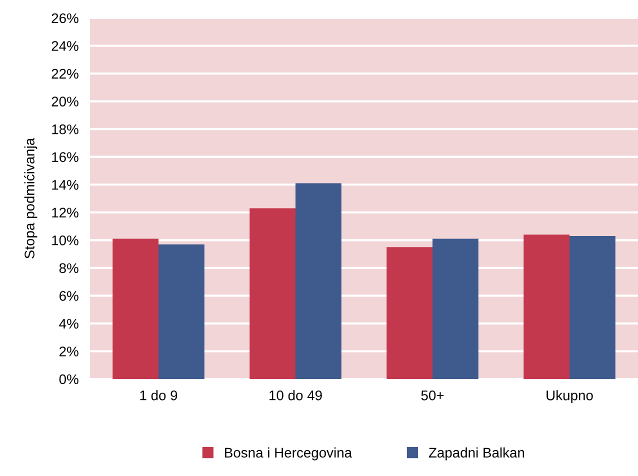  I want to click on x-tick-label: Ukupno, so click(569, 397).